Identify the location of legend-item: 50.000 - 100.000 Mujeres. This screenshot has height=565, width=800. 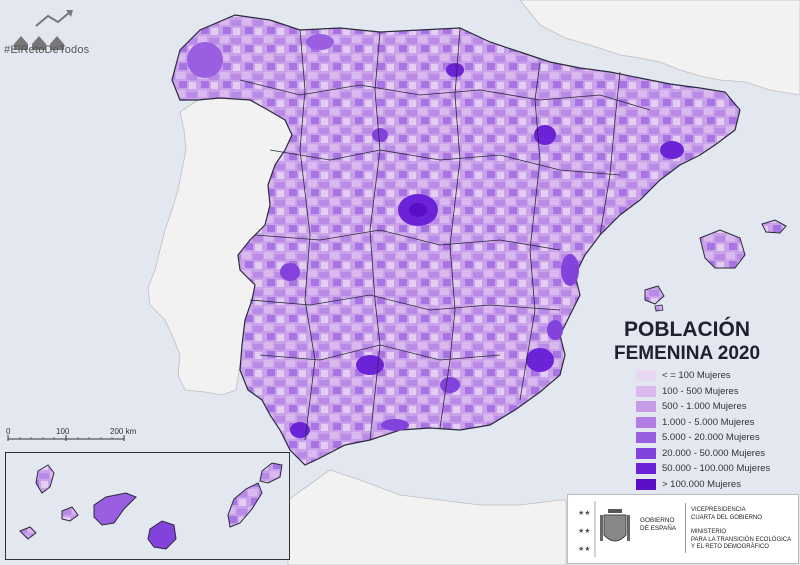
(703, 469).